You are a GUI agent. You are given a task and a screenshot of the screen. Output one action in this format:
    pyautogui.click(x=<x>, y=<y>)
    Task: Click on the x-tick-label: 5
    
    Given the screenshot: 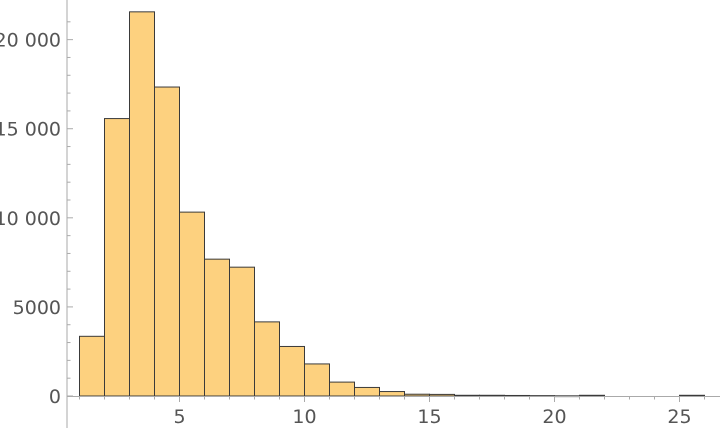 What is the action you would take?
    pyautogui.click(x=179, y=417)
    